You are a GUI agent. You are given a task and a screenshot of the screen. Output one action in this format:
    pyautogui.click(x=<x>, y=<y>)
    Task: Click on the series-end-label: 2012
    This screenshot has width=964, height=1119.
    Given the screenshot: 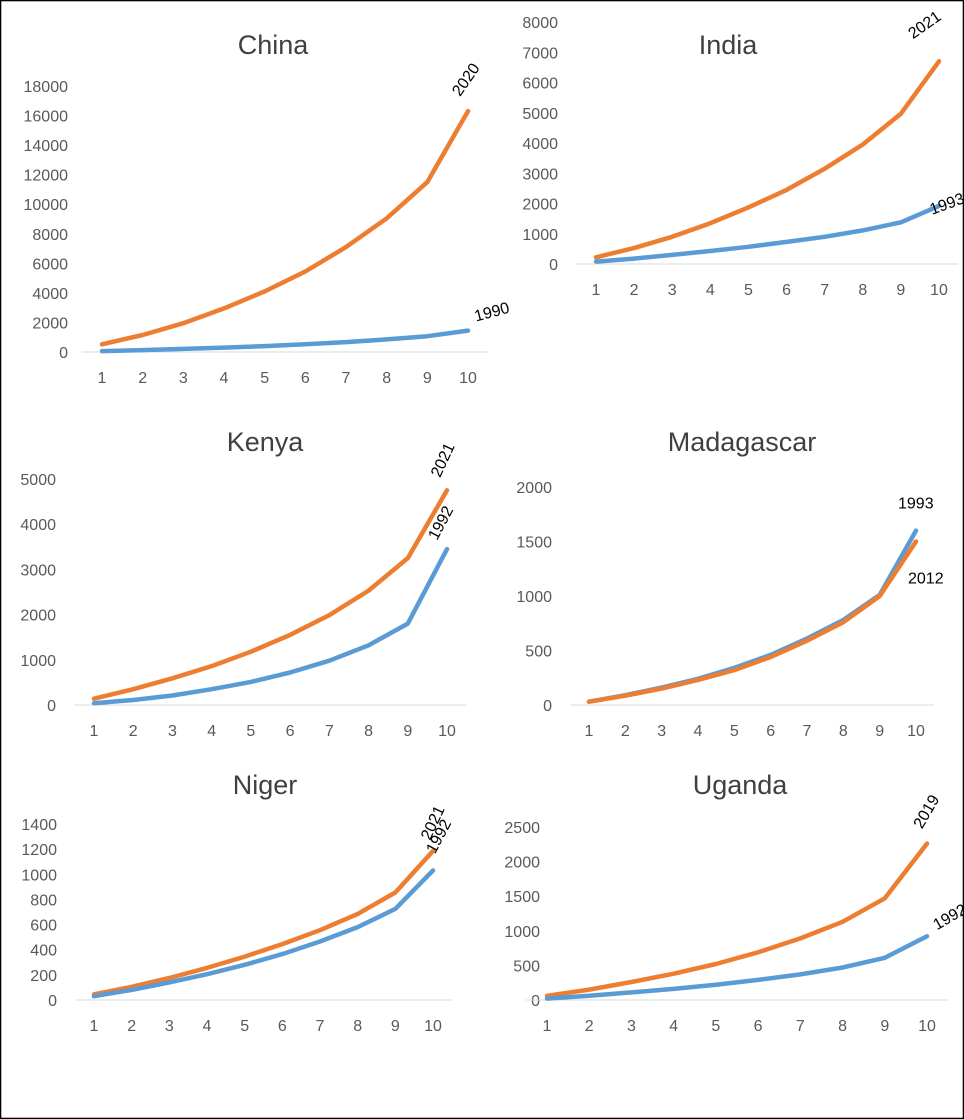 What is the action you would take?
    pyautogui.click(x=926, y=579)
    